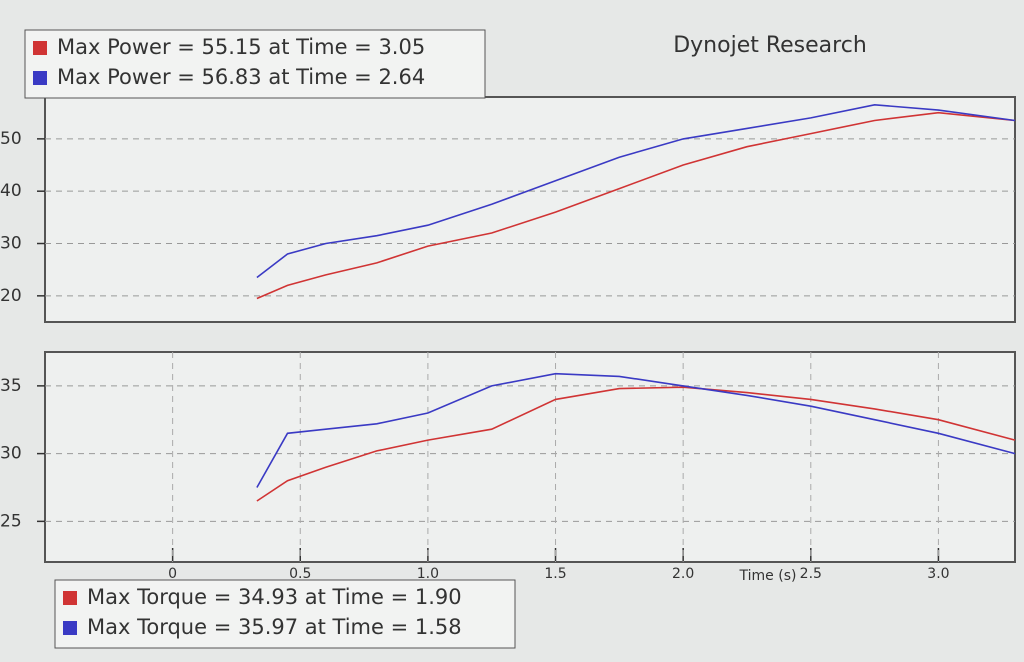  What do you see at coordinates (274, 597) in the screenshot?
I see `legend-label: Max Torque = 34.93 at Time = 1.90` at bounding box center [274, 597].